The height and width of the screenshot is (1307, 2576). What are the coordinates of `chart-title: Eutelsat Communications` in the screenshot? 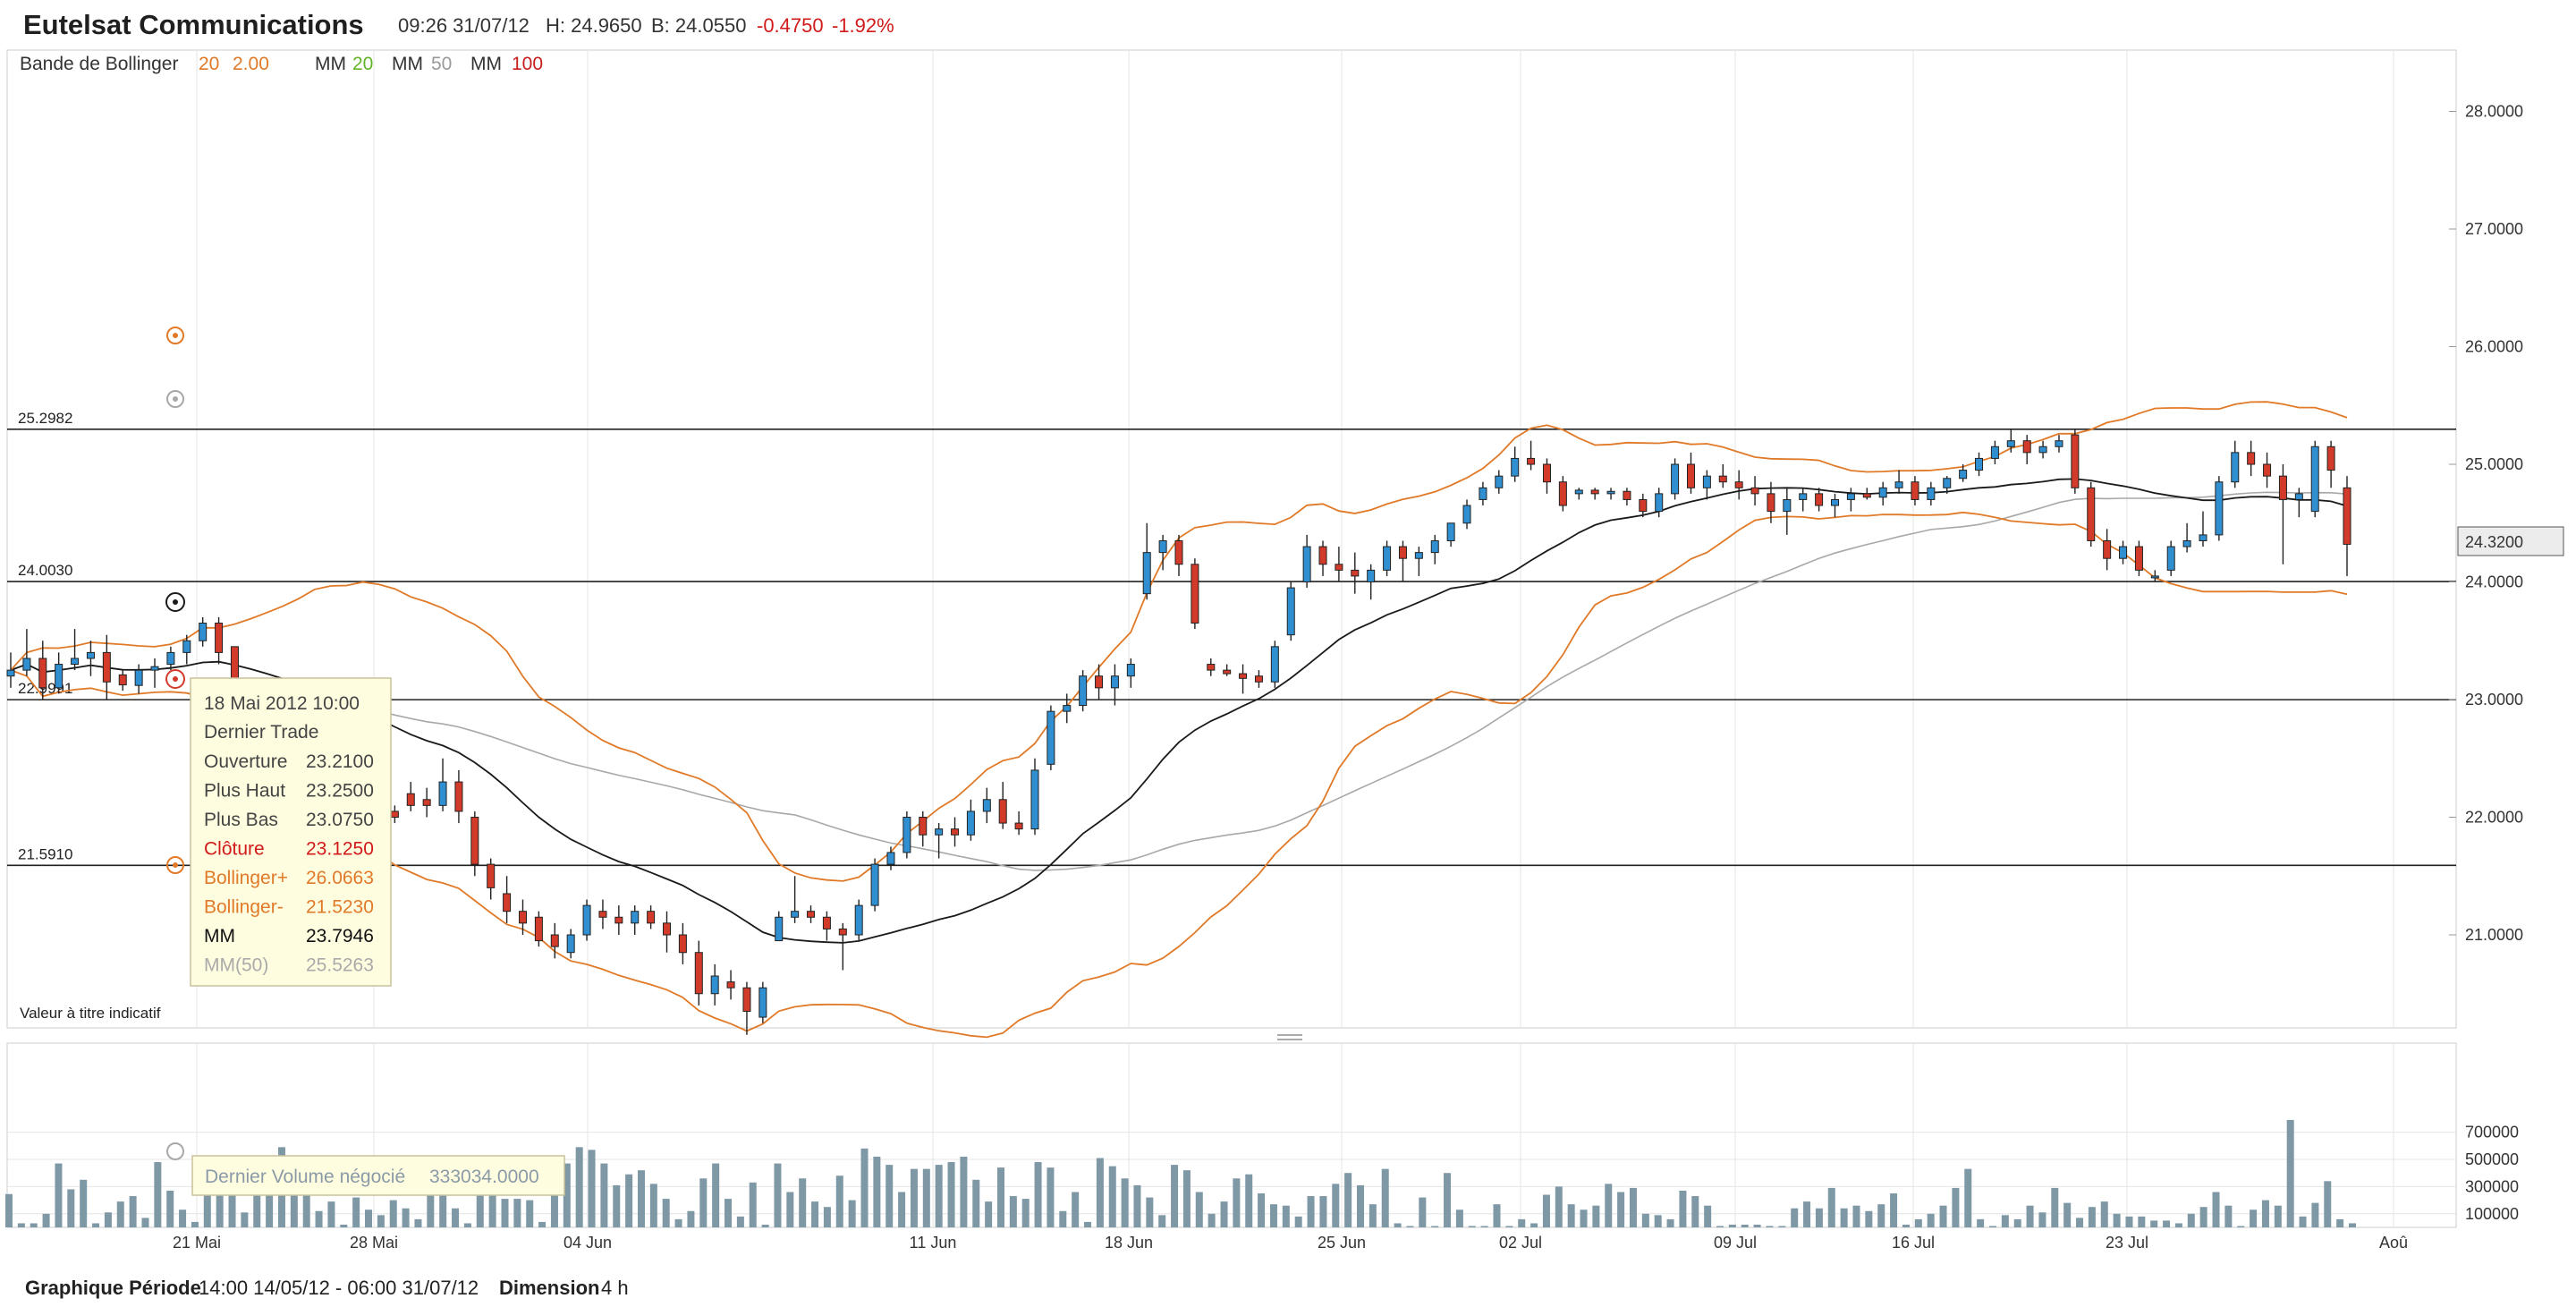 It's located at (193, 24).